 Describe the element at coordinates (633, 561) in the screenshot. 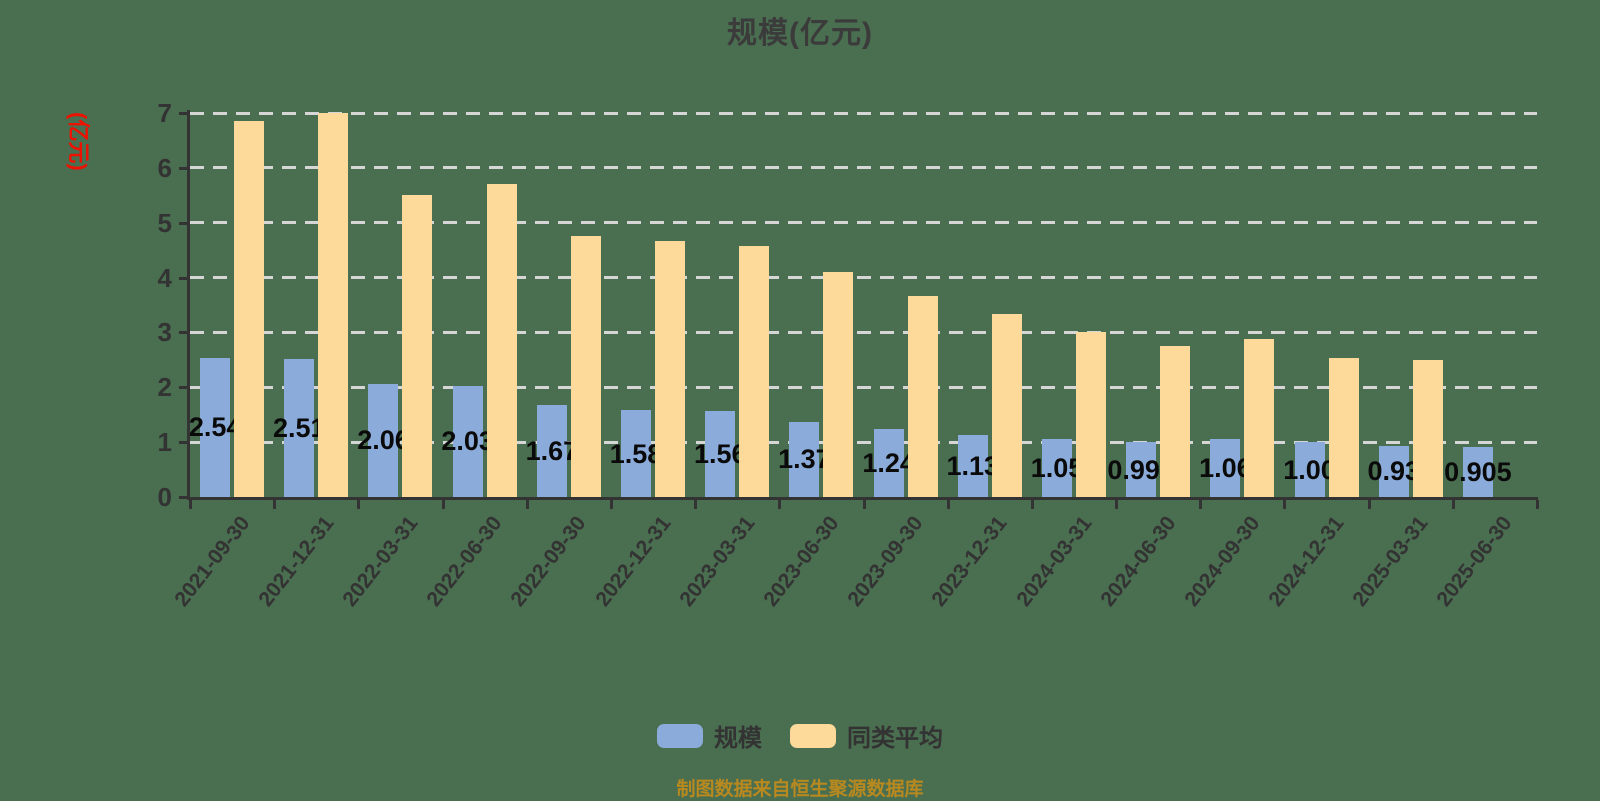

I see `x-tick-label: 2022-12-31` at that location.